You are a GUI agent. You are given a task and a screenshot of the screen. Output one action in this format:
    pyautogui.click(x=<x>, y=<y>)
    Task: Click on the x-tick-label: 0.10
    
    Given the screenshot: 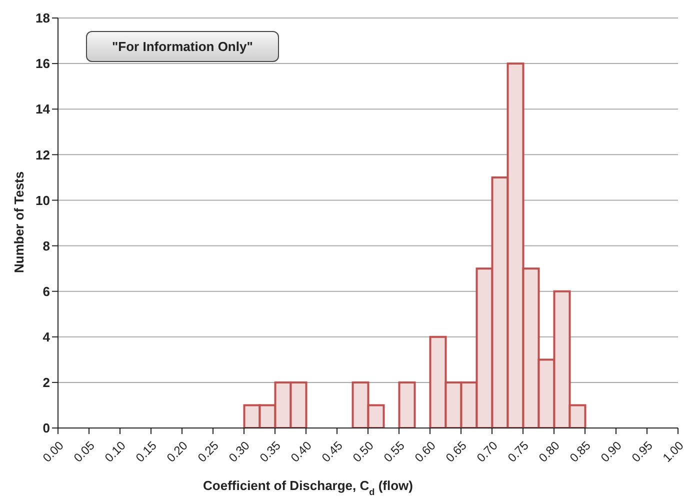 What is the action you would take?
    pyautogui.click(x=115, y=451)
    